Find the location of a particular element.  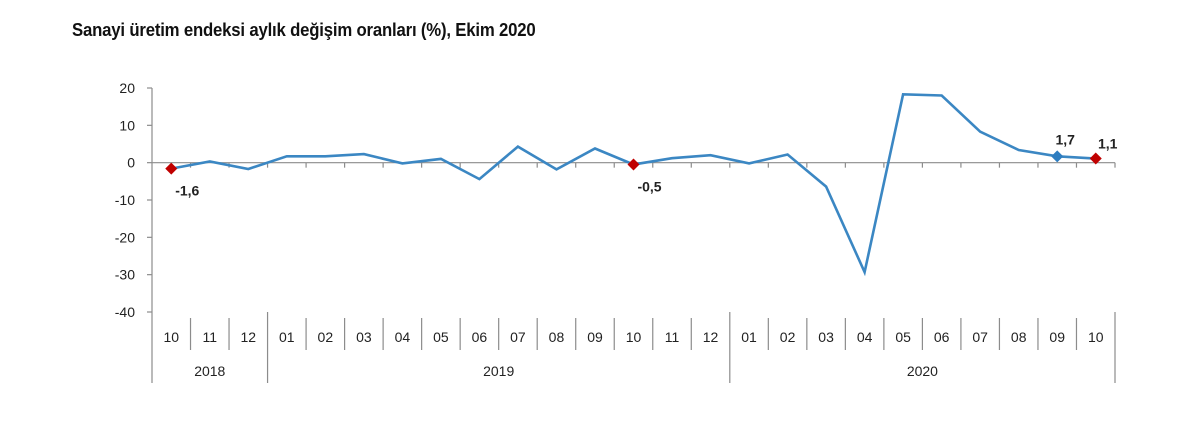

year-label: 2018 is located at coordinates (209, 371).